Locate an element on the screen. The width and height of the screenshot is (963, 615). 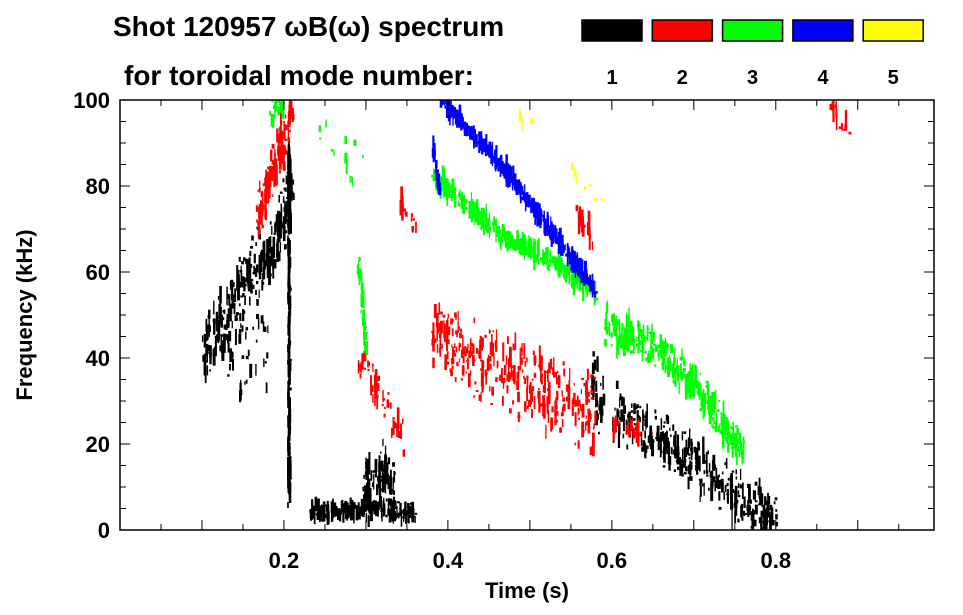
x-tick-label: 0.4 is located at coordinates (448, 560).